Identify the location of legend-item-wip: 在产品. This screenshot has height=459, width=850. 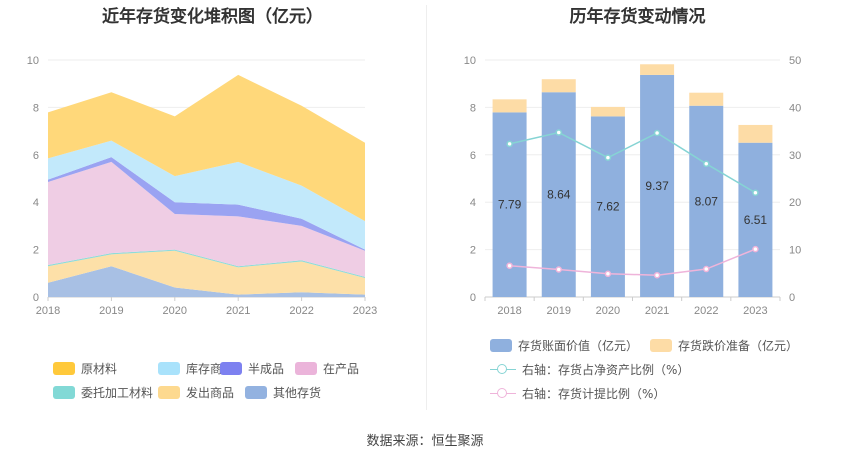
(327, 368).